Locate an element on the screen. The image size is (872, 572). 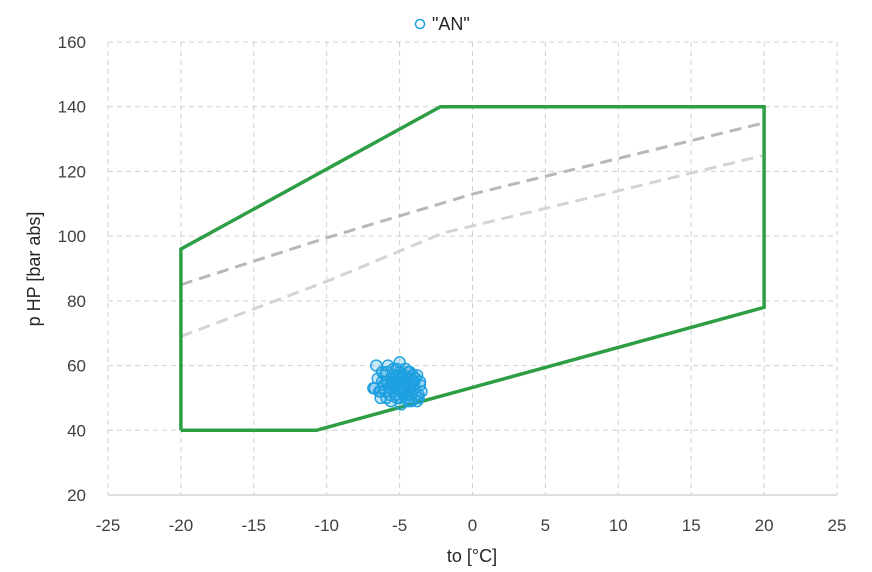
y-tick-label: 140 is located at coordinates (72, 107).